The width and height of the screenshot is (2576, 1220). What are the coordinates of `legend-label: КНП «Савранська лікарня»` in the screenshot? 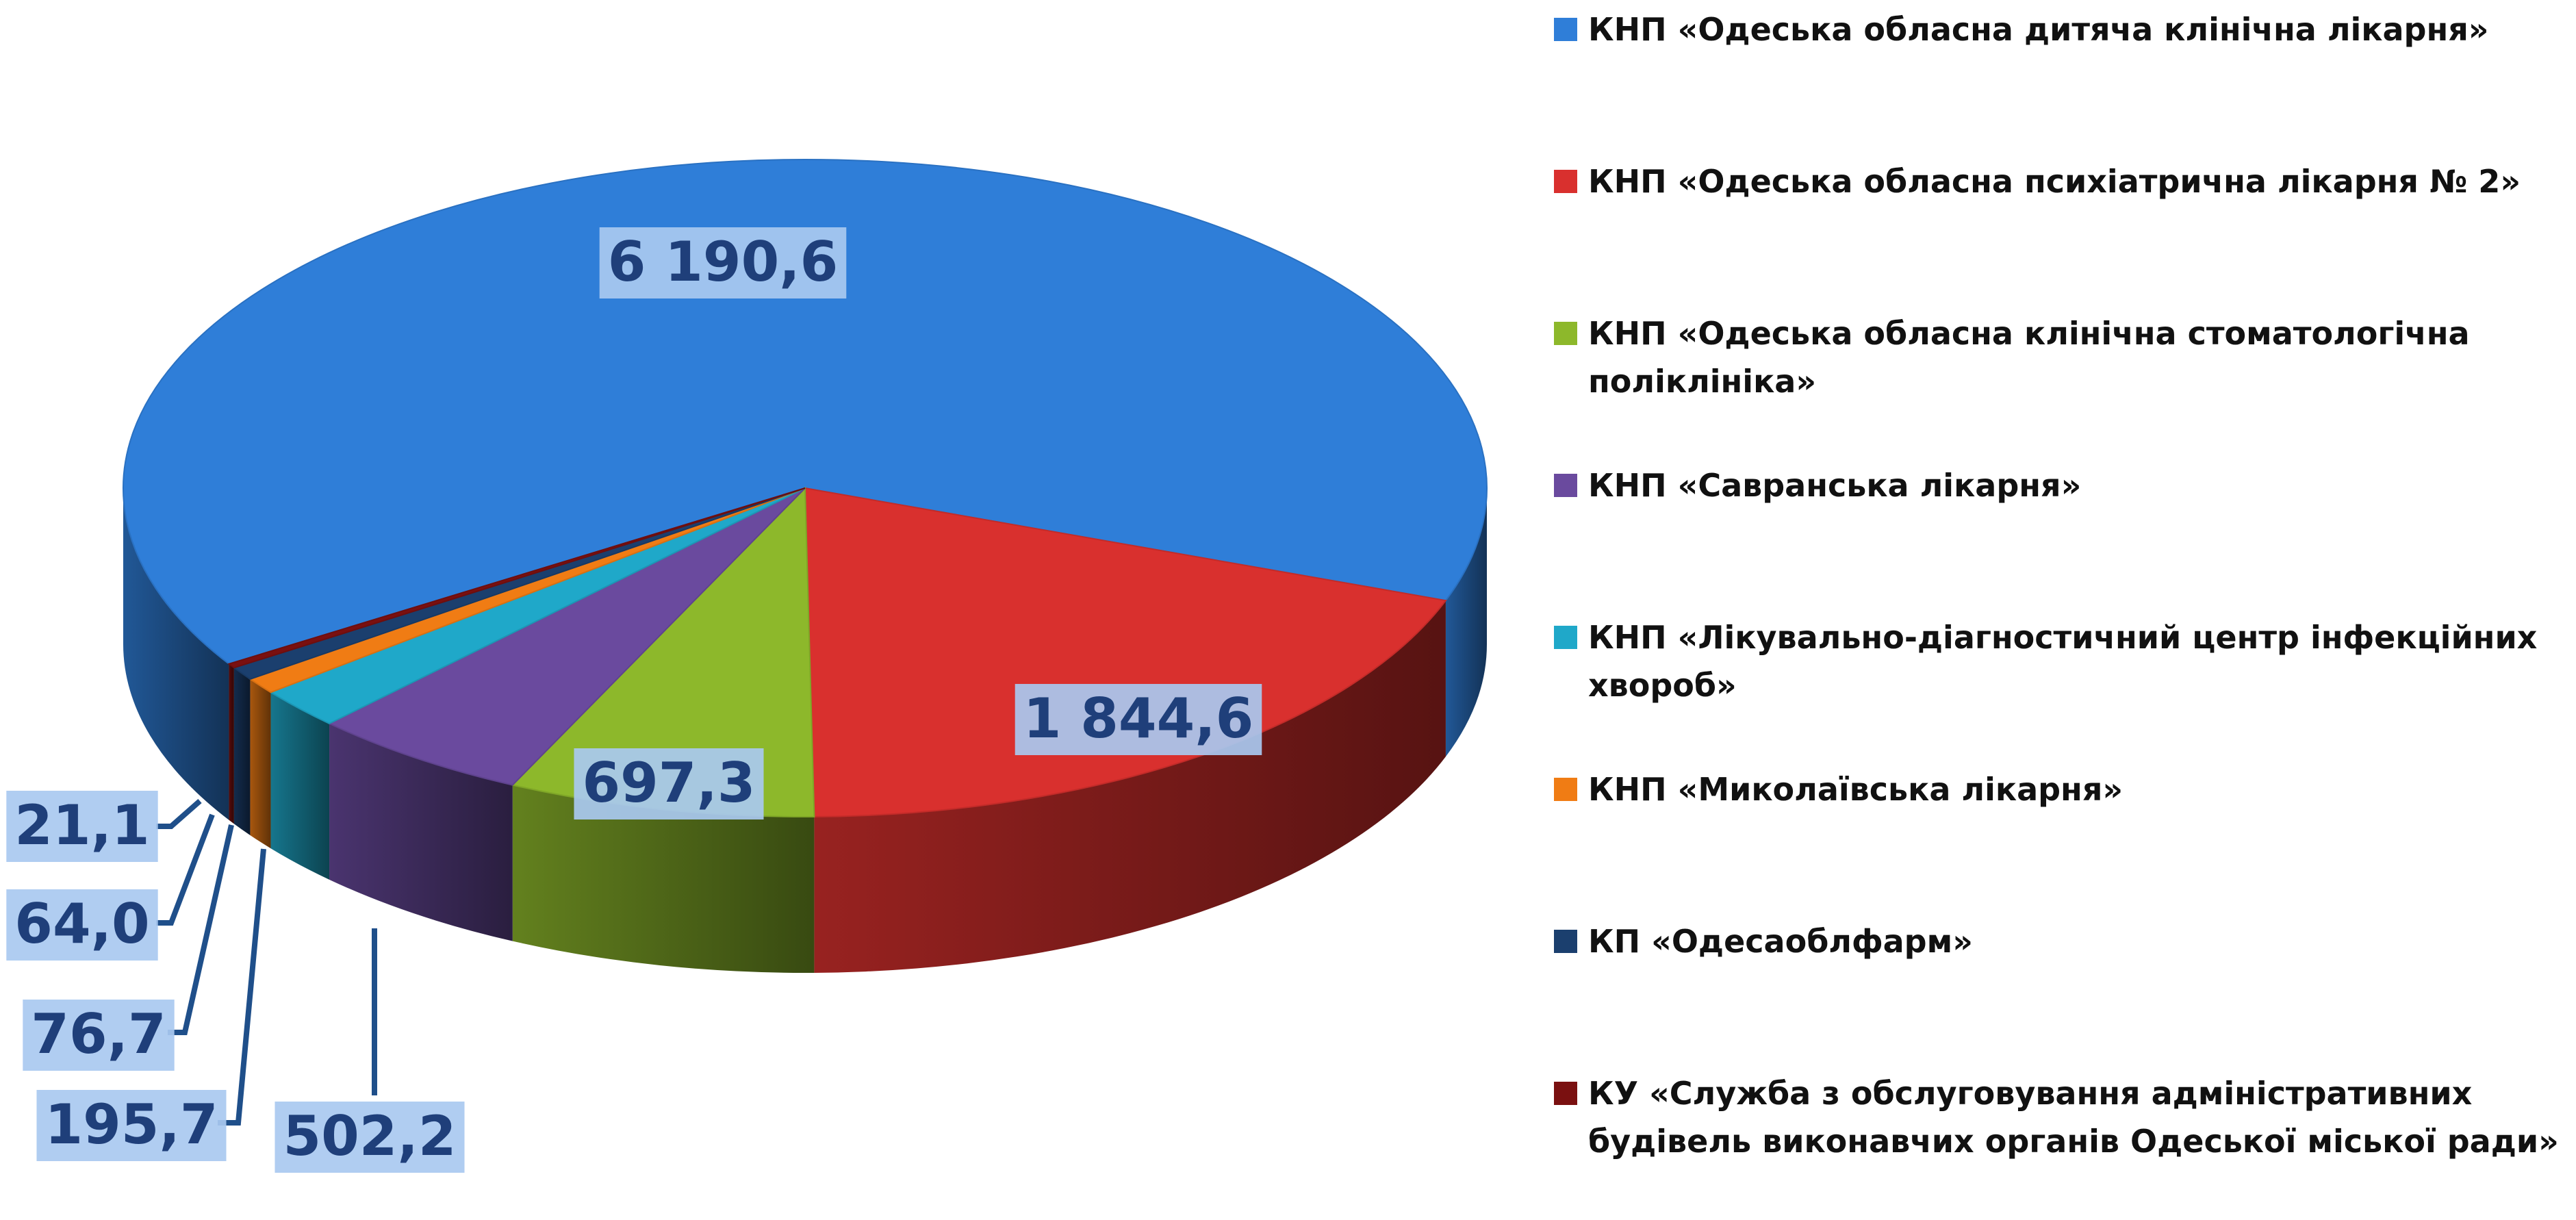 It's located at (1835, 485).